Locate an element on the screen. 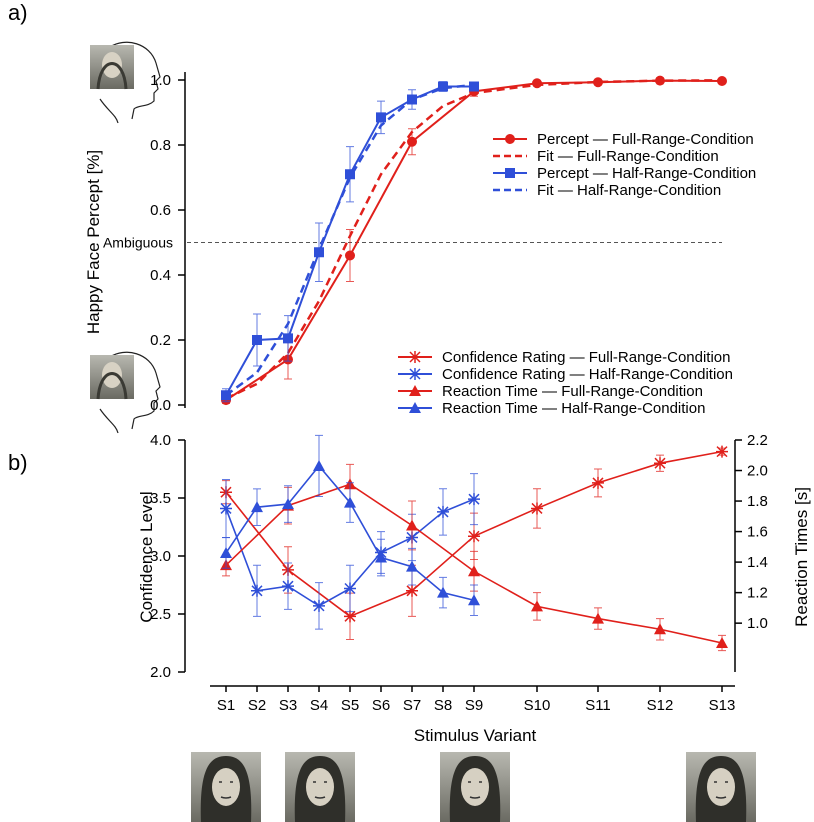 Image resolution: width=814 pixels, height=822 pixels. legend-label-a: Fit — Half-Range-Condition is located at coordinates (629, 190).